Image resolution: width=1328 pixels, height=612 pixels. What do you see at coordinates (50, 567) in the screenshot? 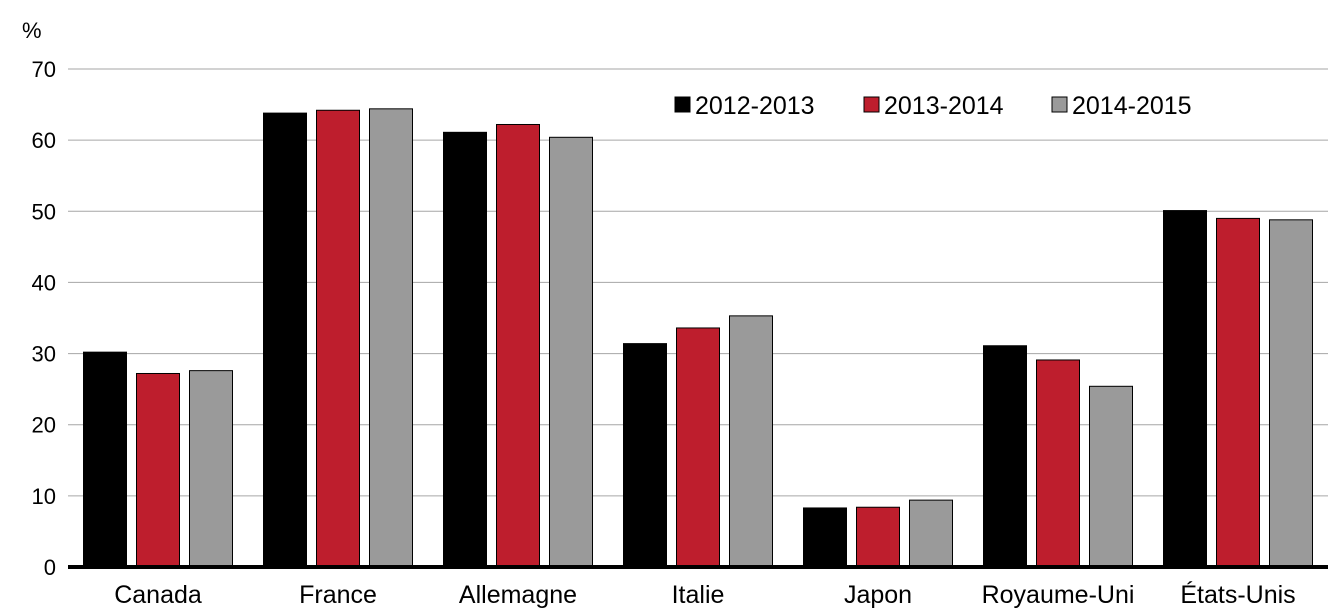
I see `y-tick-label: 0` at bounding box center [50, 567].